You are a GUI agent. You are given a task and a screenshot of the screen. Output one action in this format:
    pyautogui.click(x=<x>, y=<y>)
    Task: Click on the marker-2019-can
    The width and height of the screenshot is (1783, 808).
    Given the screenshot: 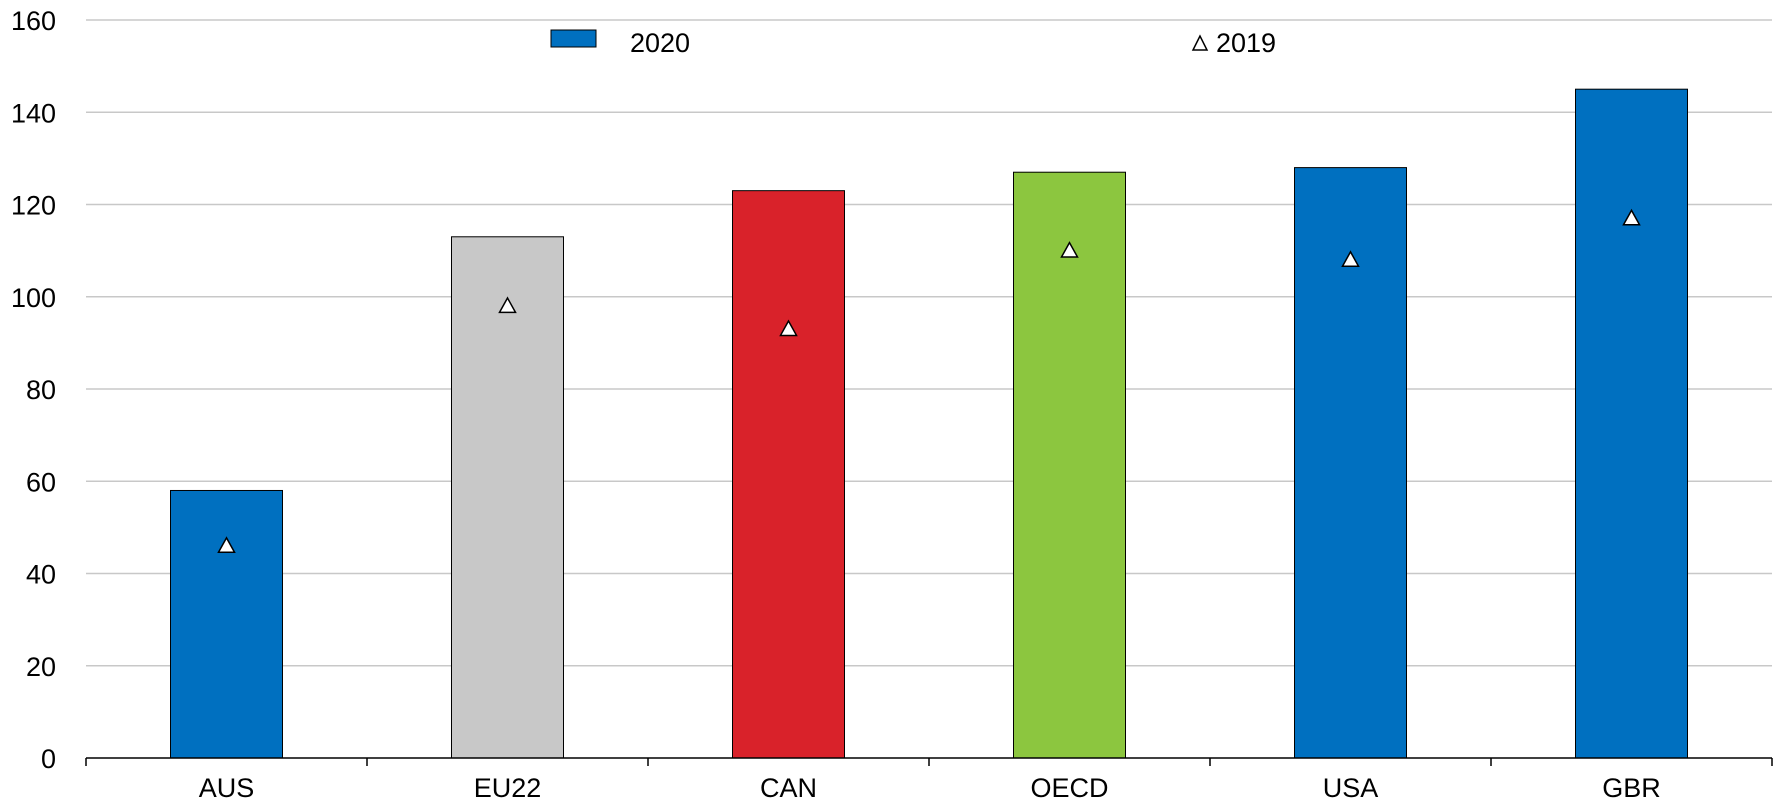 What is the action you would take?
    pyautogui.click(x=788, y=328)
    